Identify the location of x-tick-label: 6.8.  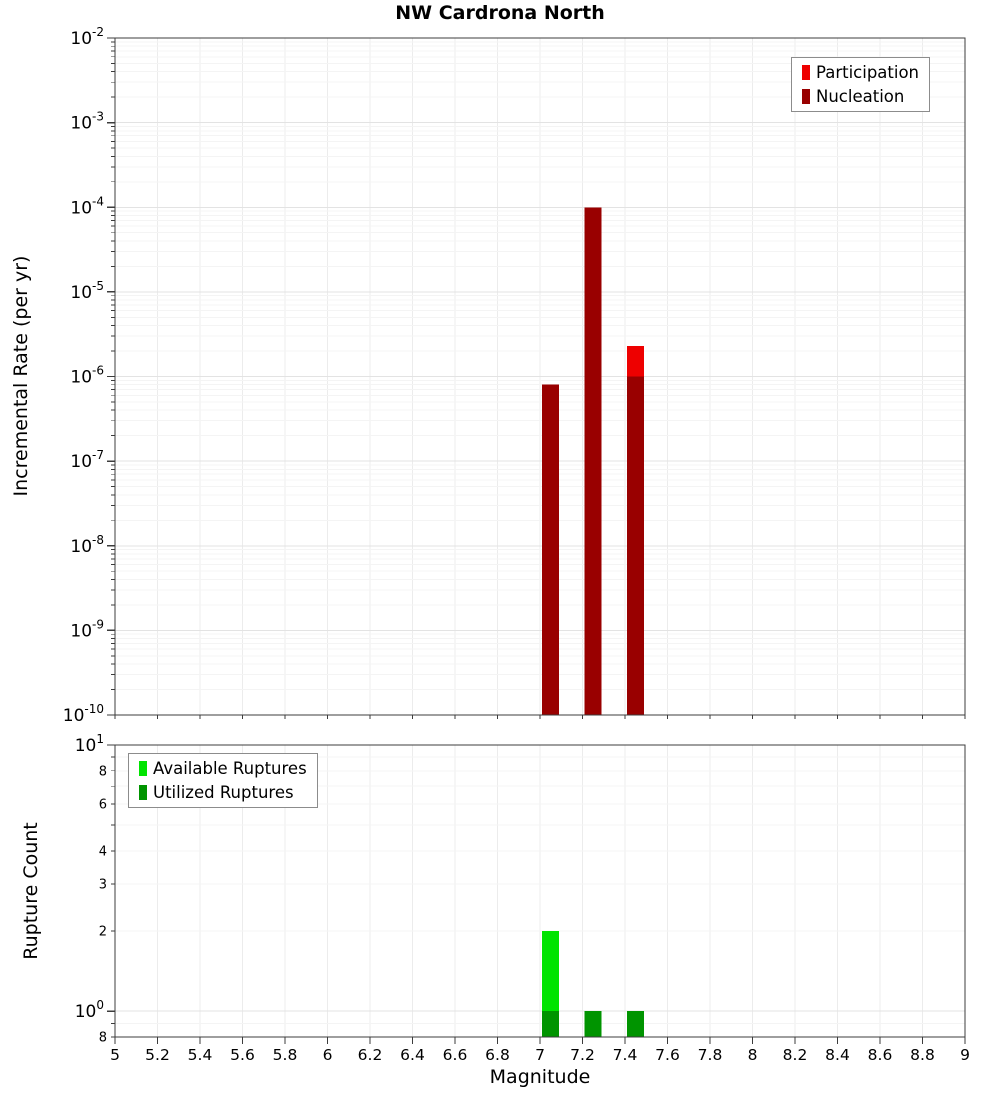
(497, 1055).